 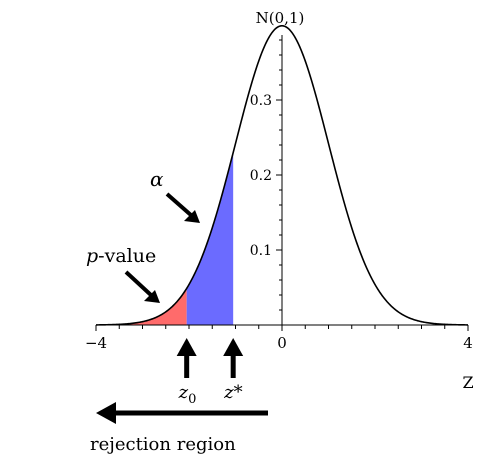 I want to click on z0-arrow, so click(x=186, y=358).